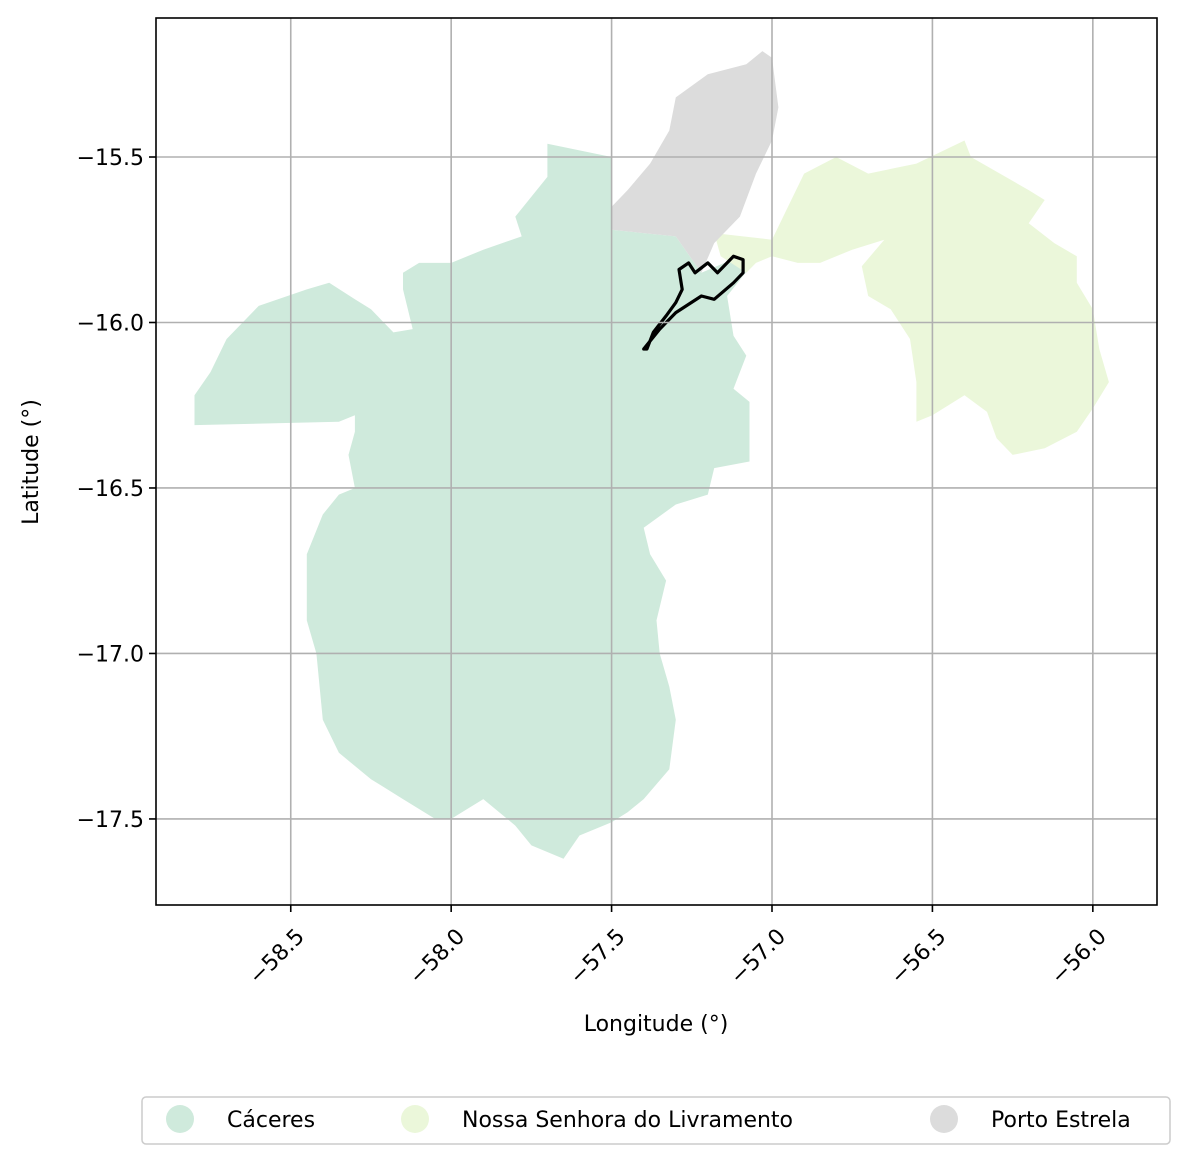  Describe the element at coordinates (110, 654) in the screenshot. I see `y-tick-label: −17.0` at that location.